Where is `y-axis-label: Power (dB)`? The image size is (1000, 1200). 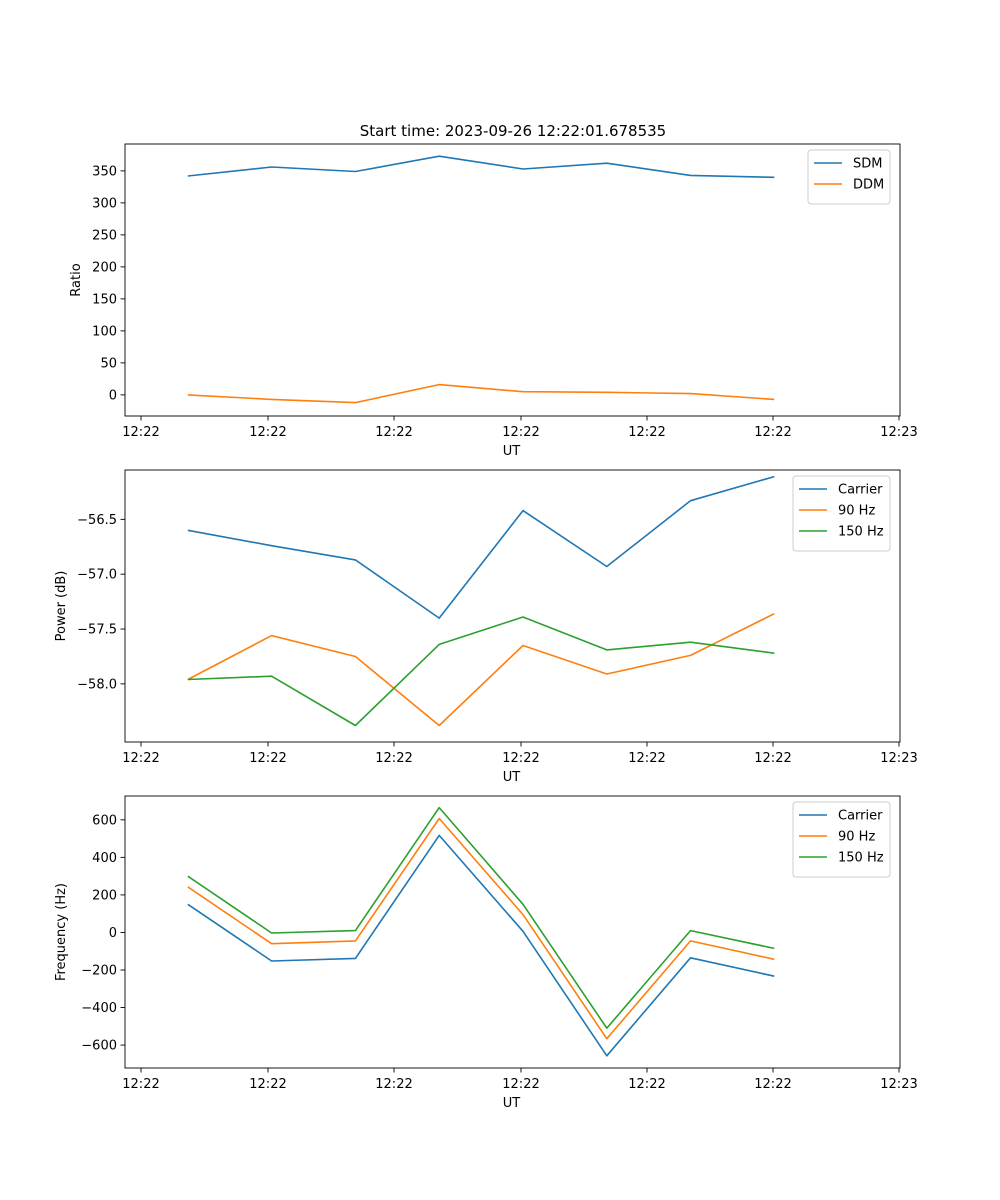
y-axis-label: Power (dB) is located at coordinates (61, 606).